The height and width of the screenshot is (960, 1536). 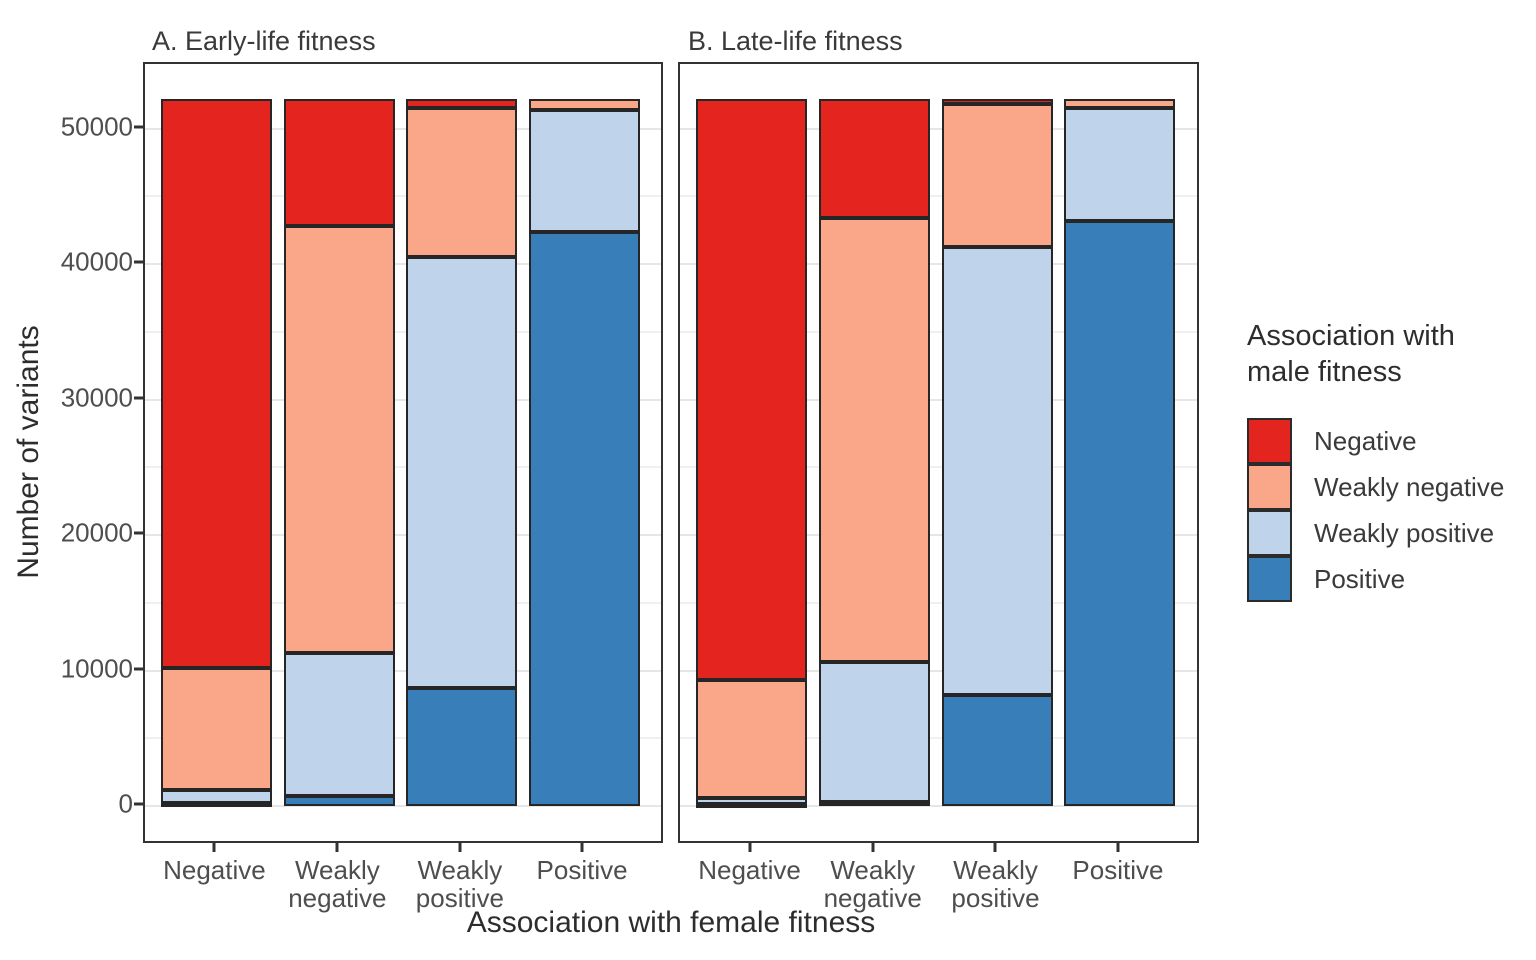 I want to click on y-tick-label-30000: 30000, so click(x=96, y=397).